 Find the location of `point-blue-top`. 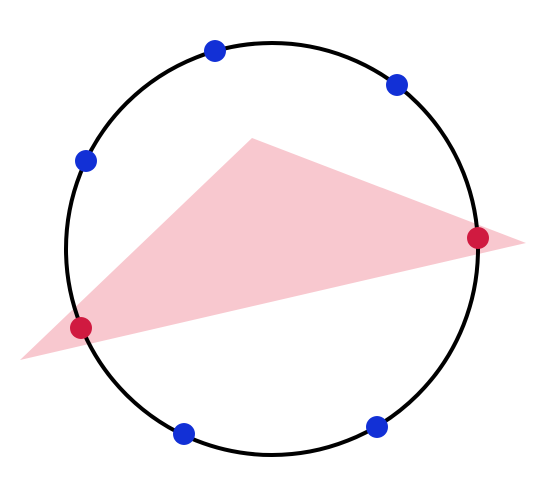

point-blue-top is located at coordinates (215, 51).